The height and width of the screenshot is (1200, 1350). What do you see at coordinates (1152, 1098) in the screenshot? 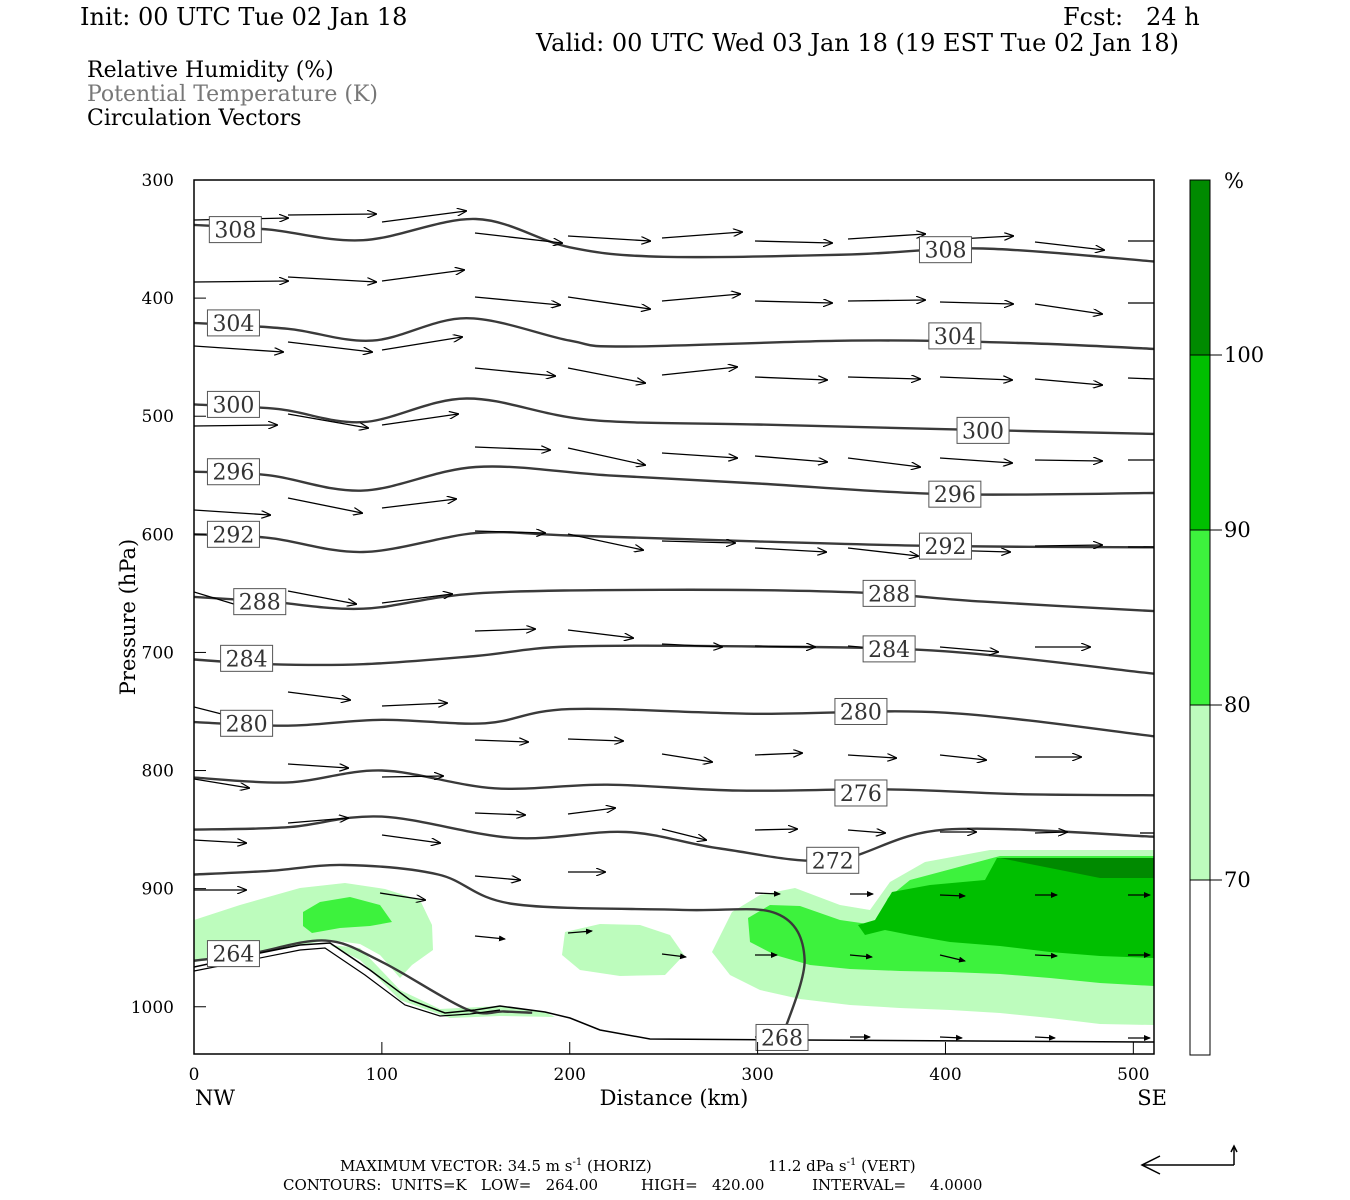
I see `x-end-label-right: SE` at bounding box center [1152, 1098].